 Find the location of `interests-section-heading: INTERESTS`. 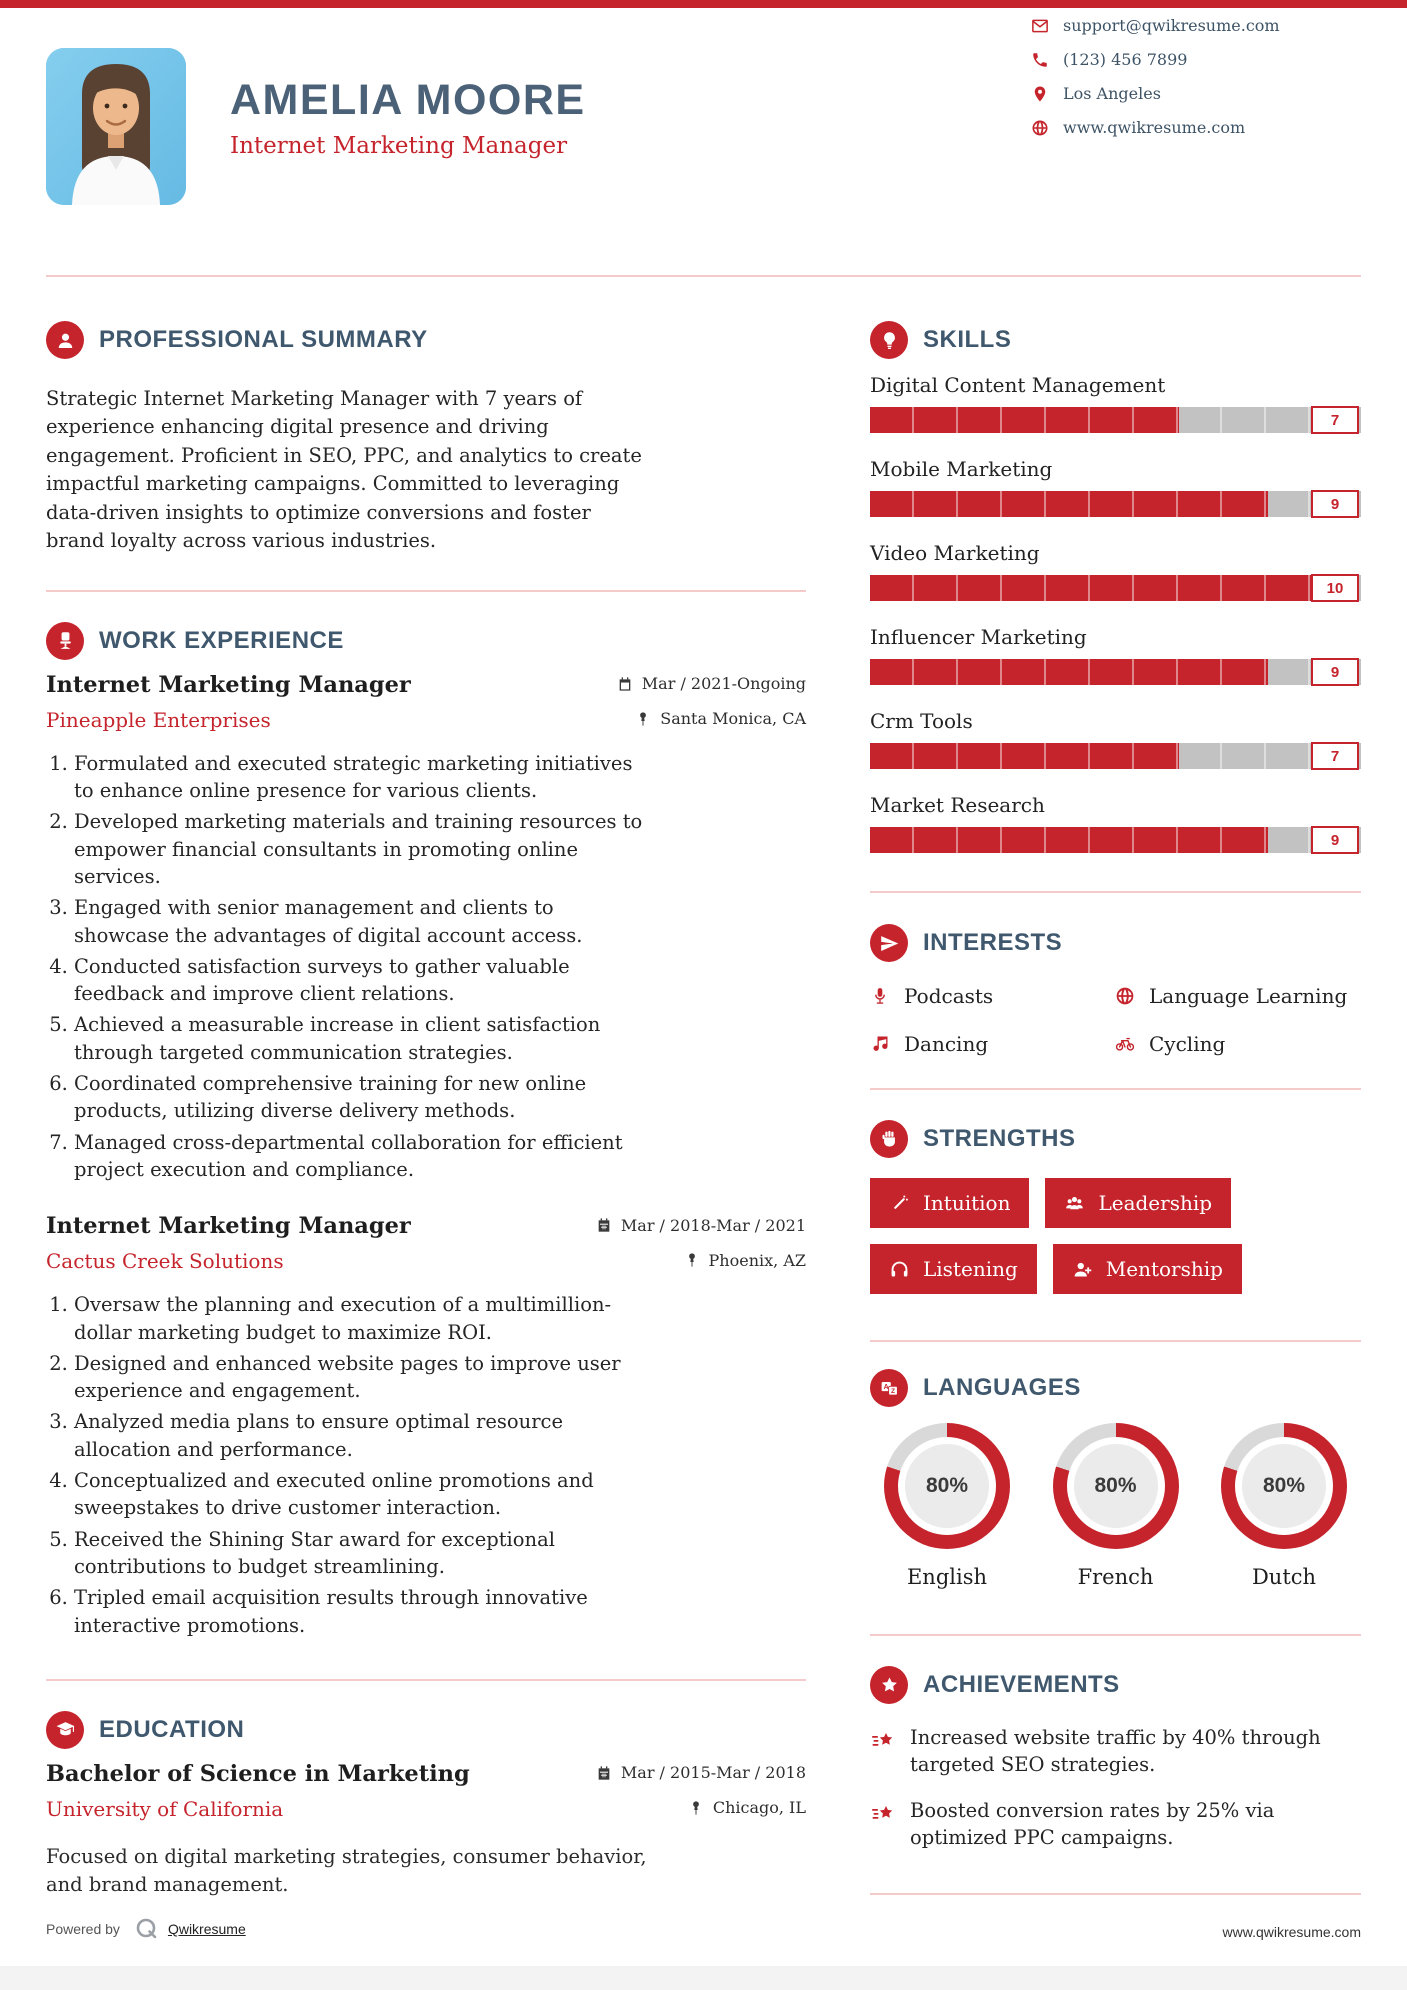

interests-section-heading: INTERESTS is located at coordinates (1115, 943).